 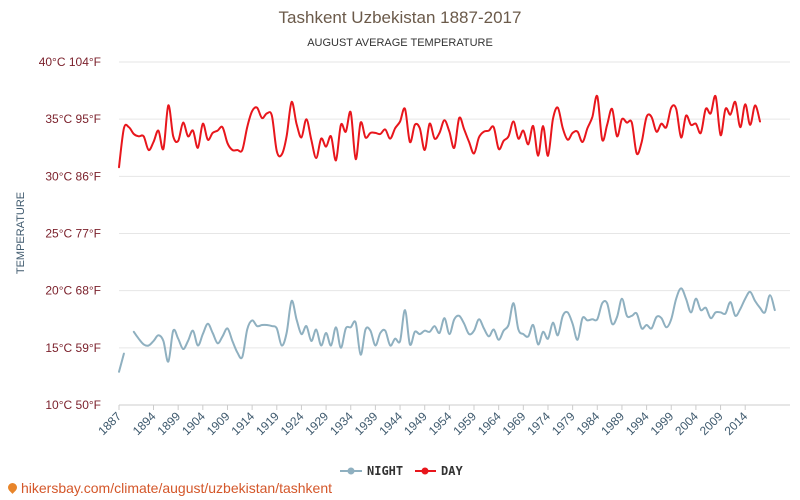 What do you see at coordinates (390, 423) in the screenshot?
I see `x-tick-label: 1944` at bounding box center [390, 423].